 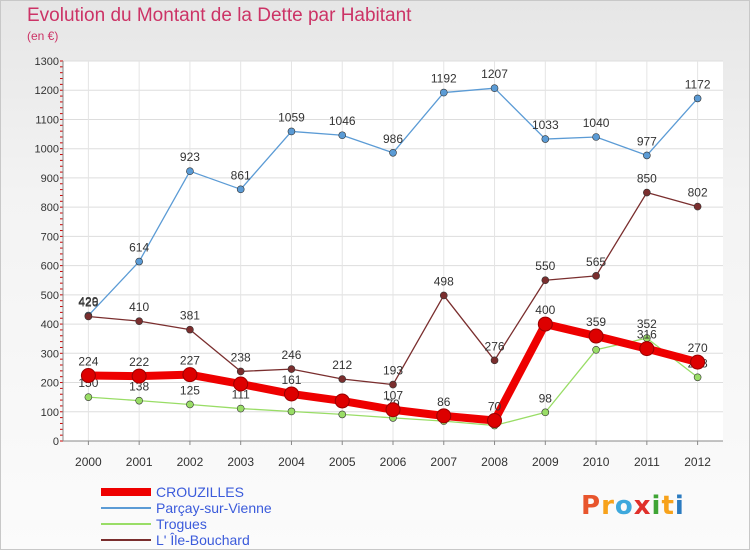 What do you see at coordinates (647, 179) in the screenshot?
I see `data-label: 850` at bounding box center [647, 179].